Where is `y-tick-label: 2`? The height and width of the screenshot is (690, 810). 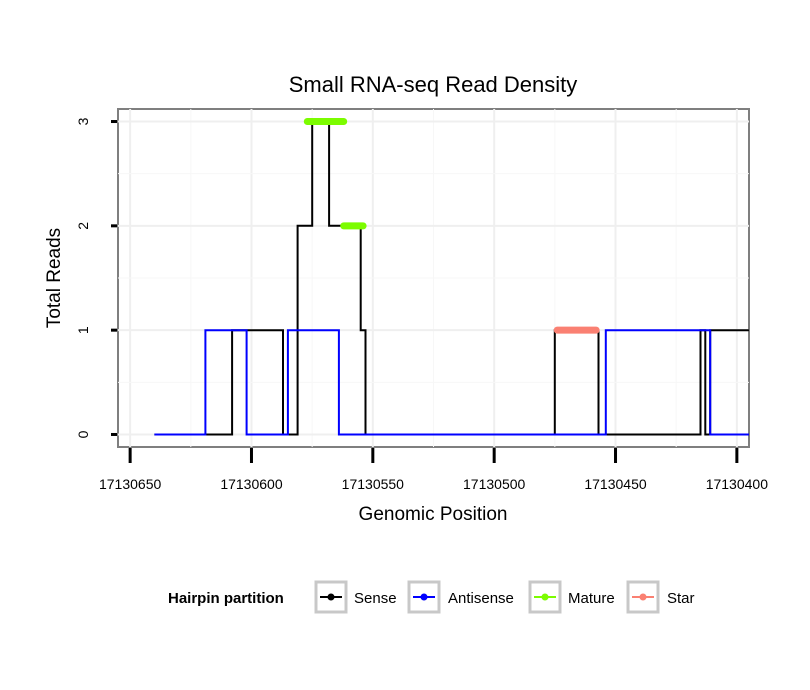 y-tick-label: 2 is located at coordinates (83, 226).